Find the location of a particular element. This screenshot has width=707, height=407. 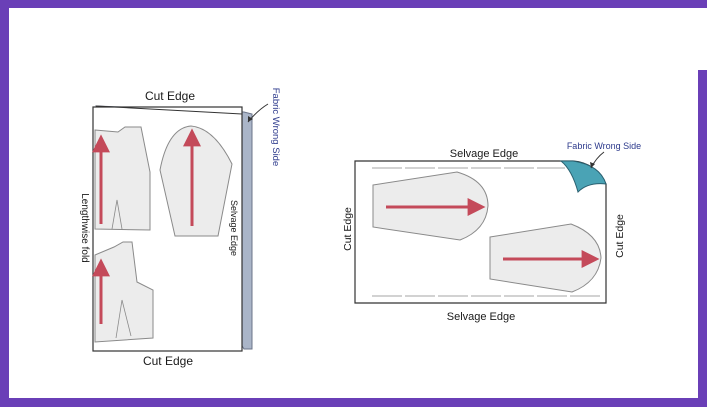

left-bottom-label: Cut Edge is located at coordinates (168, 361).